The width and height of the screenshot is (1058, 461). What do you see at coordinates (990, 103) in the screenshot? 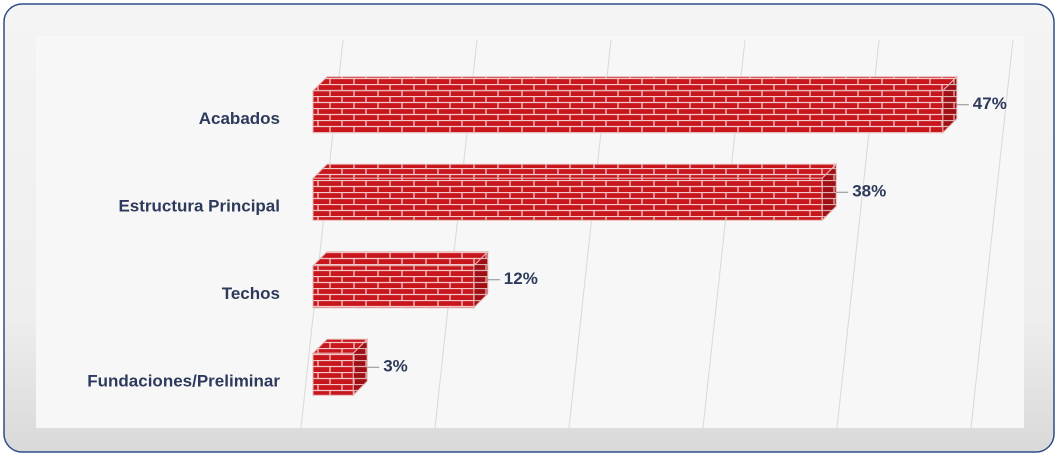
I see `data-label: 47%` at bounding box center [990, 103].